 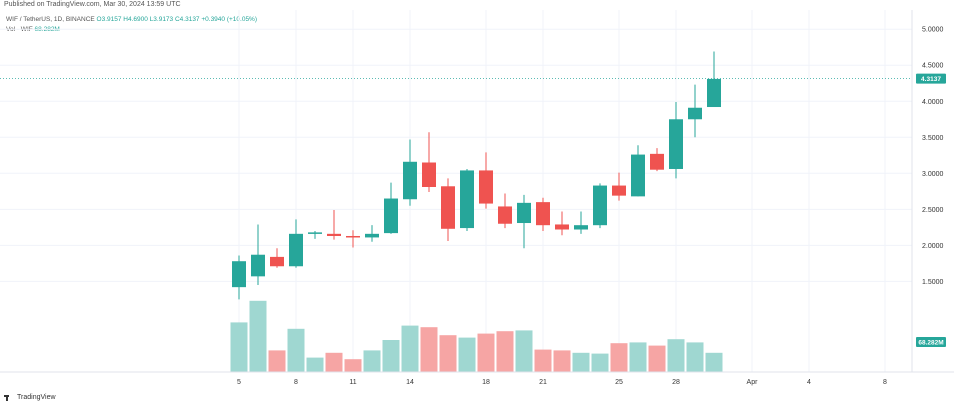 I want to click on x-tick-label: 18, so click(x=486, y=382).